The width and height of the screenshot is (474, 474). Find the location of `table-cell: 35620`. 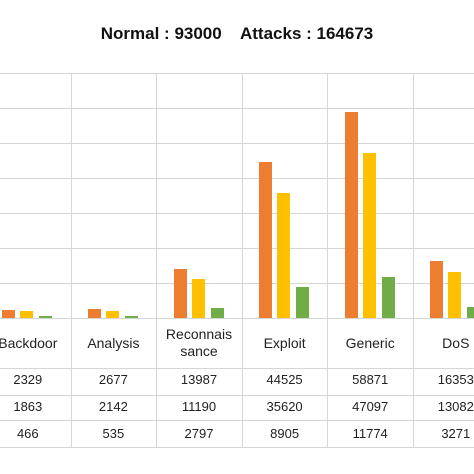

table-cell: 35620 is located at coordinates (284, 406).